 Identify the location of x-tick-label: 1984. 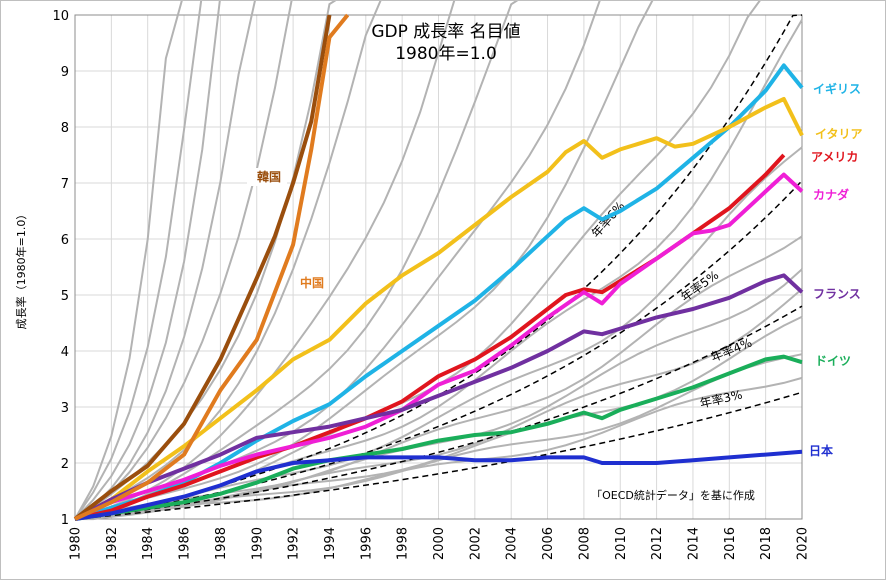
(148, 543).